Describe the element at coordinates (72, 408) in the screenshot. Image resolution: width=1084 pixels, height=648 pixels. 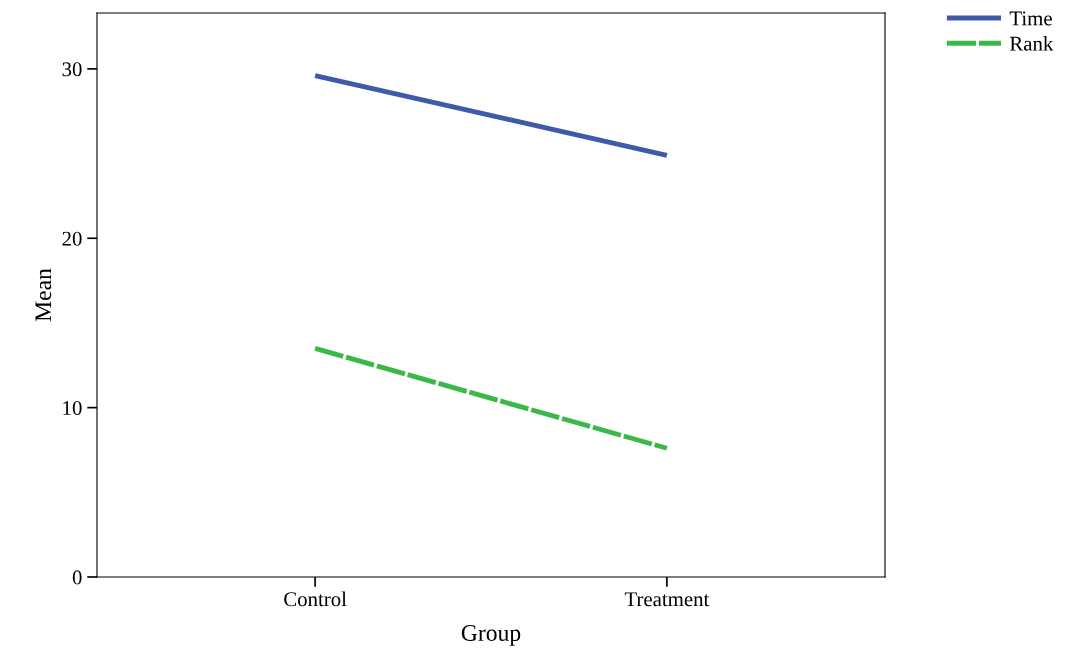
I see `y-tick-label: 10` at that location.